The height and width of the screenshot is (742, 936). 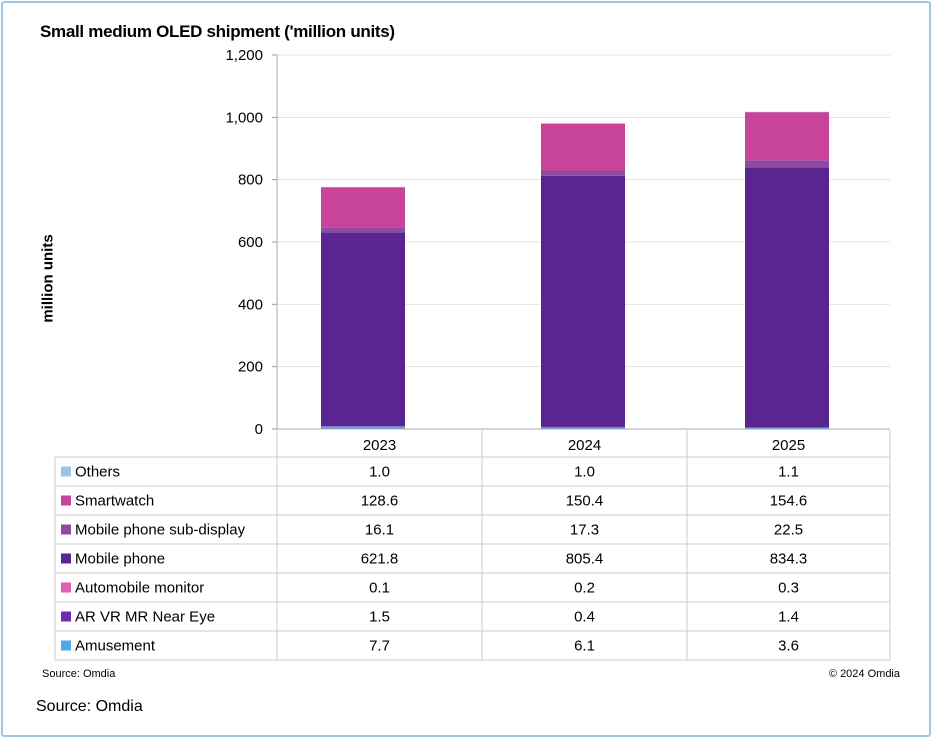 I want to click on legend-label: Automobile monitor, so click(x=139, y=588).